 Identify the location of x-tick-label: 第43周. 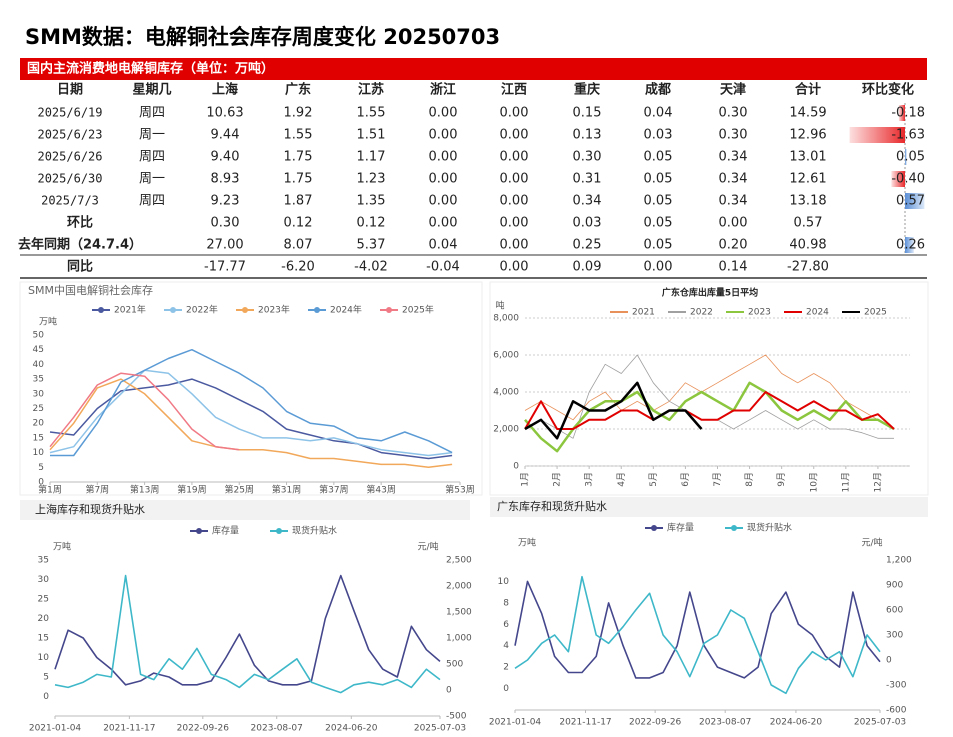
(380, 490).